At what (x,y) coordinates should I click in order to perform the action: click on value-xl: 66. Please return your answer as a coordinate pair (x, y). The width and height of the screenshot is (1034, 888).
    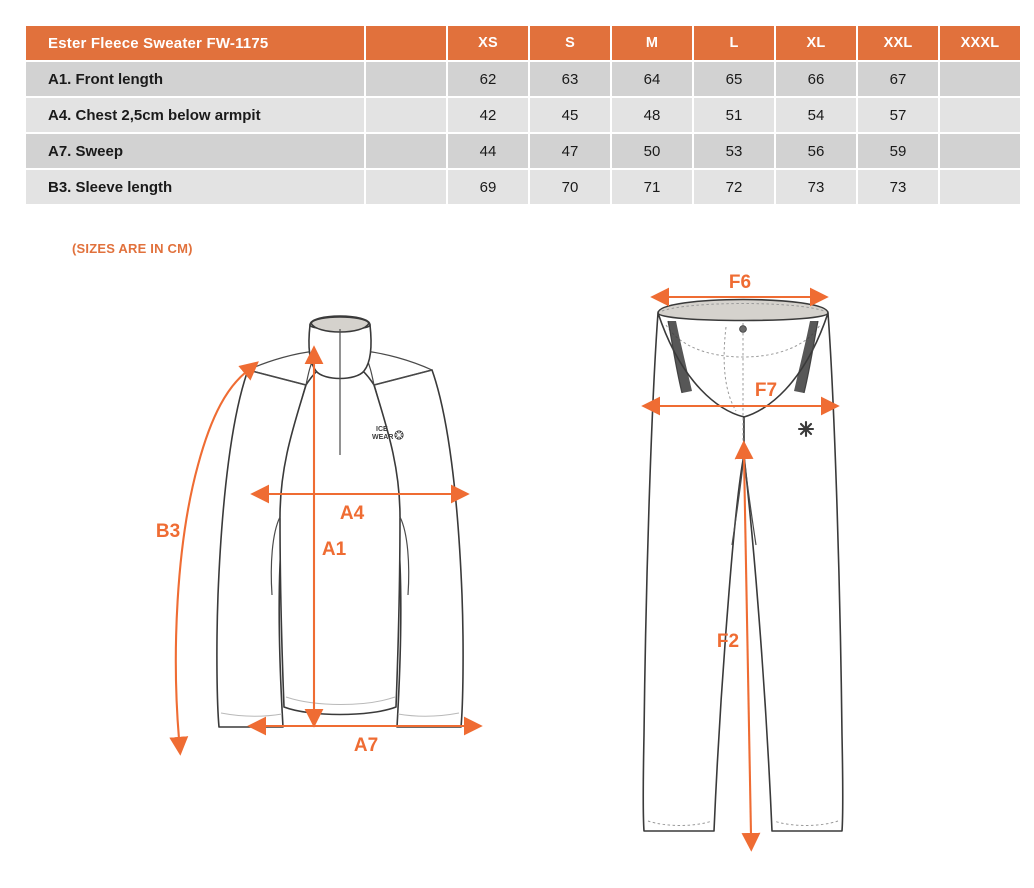
    Looking at the image, I should click on (816, 79).